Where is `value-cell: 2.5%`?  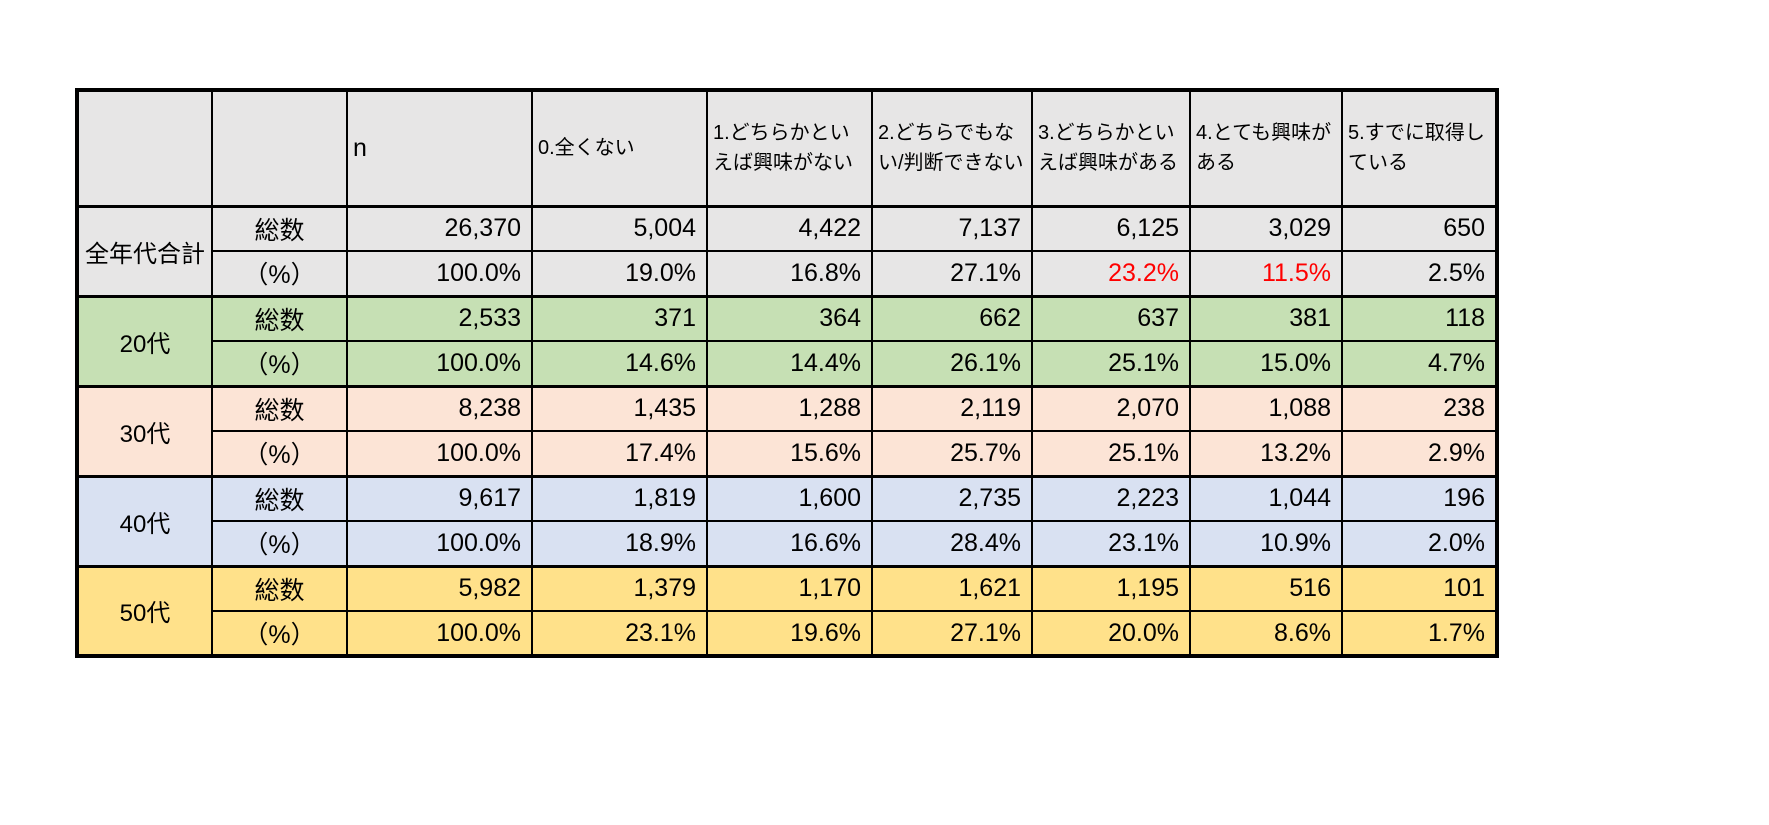 value-cell: 2.5% is located at coordinates (1419, 273).